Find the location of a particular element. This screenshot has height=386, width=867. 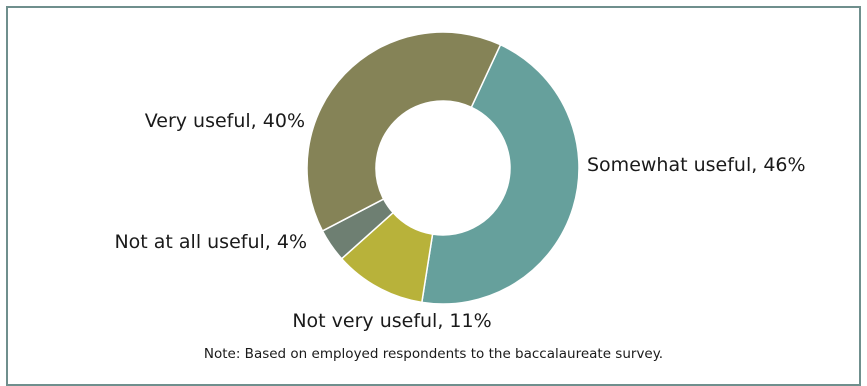

label-somewhat-useful: Somewhat useful, 46% is located at coordinates (696, 165).